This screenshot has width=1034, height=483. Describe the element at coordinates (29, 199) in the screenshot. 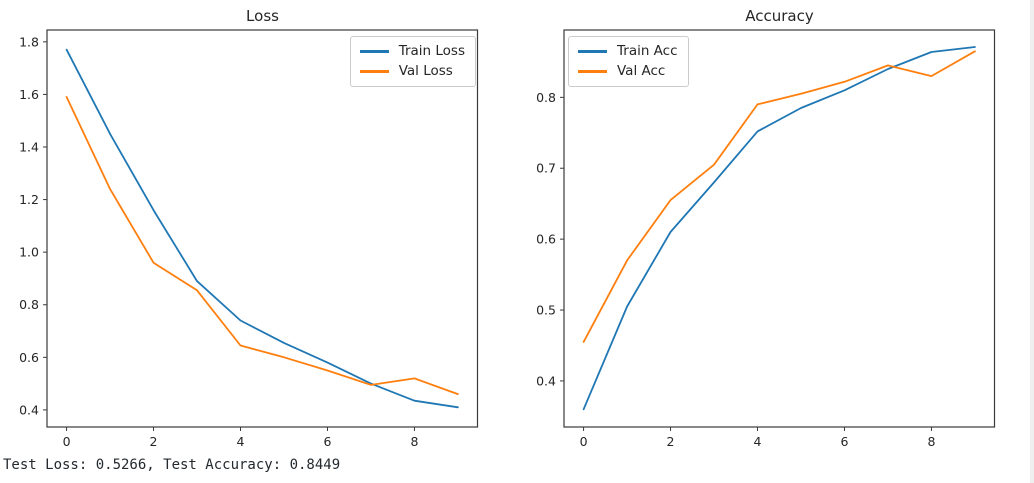

I see `y-tick-label: 1.2` at that location.